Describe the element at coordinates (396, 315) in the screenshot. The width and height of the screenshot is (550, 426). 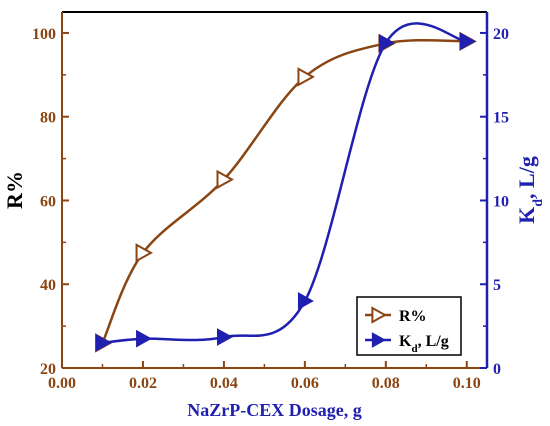
I see `legend-item-r-percent: R%` at that location.